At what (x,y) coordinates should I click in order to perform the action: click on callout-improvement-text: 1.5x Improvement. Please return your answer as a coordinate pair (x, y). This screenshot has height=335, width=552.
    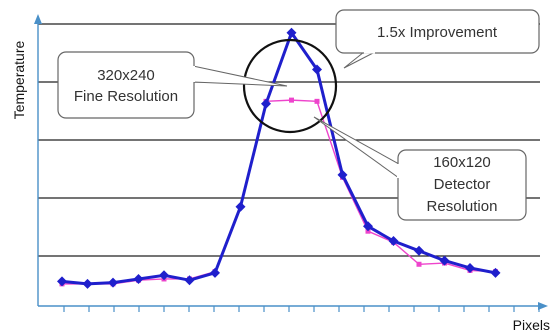
    Looking at the image, I should click on (437, 32).